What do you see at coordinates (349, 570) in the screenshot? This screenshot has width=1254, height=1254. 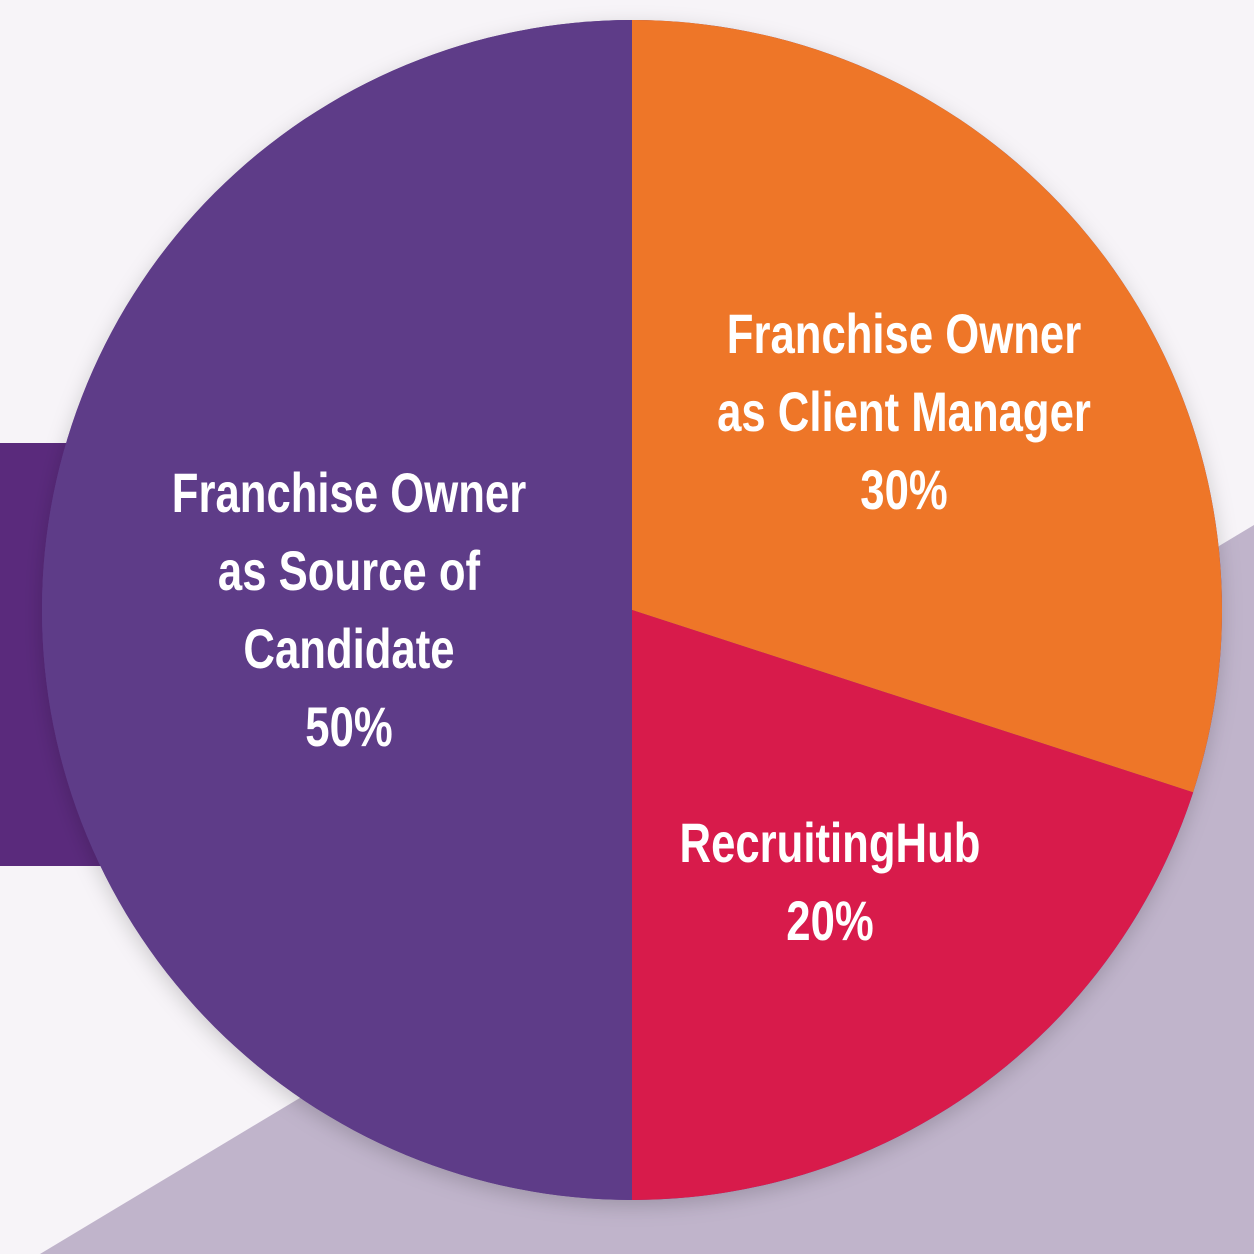 I see `category-label: Franchise Owner as Source of Candidate` at bounding box center [349, 570].